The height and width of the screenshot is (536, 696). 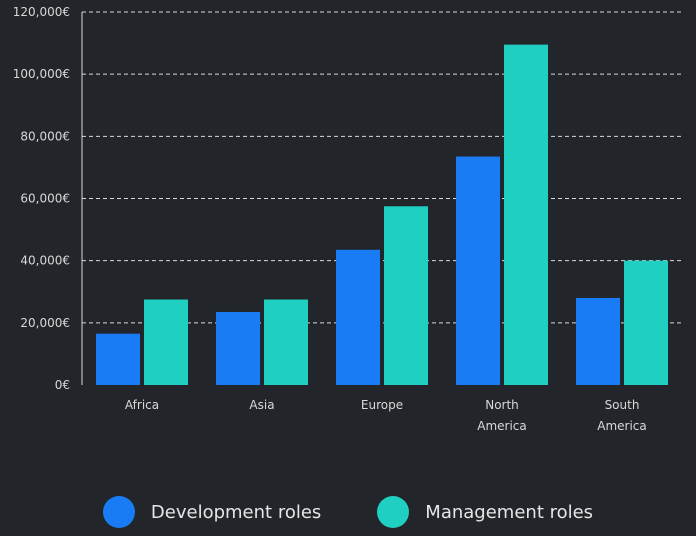 What do you see at coordinates (509, 512) in the screenshot?
I see `legend-label-management: Management roles` at bounding box center [509, 512].